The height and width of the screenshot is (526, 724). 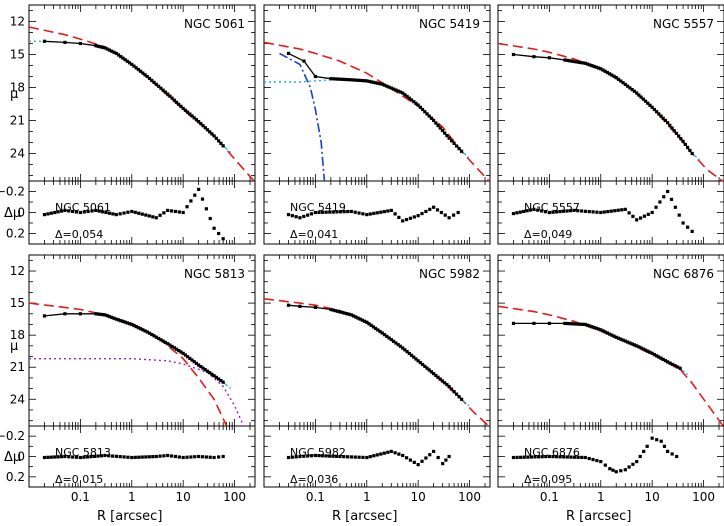 What do you see at coordinates (134, 93) in the screenshot?
I see `profile-line` at bounding box center [134, 93].